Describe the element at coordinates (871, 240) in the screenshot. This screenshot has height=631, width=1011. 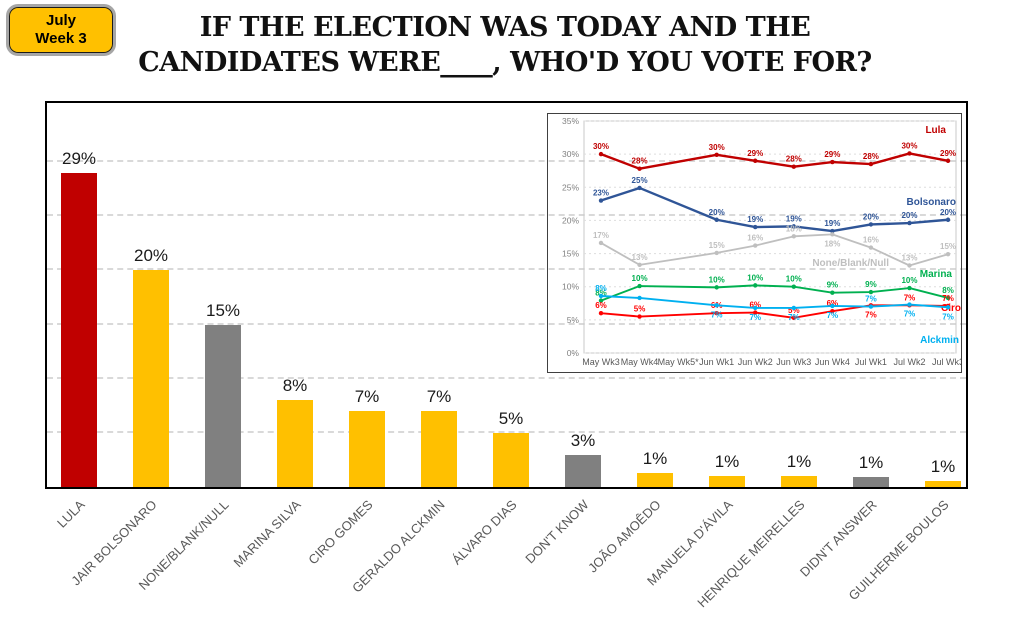
I see `data-point-label: 16%` at that location.